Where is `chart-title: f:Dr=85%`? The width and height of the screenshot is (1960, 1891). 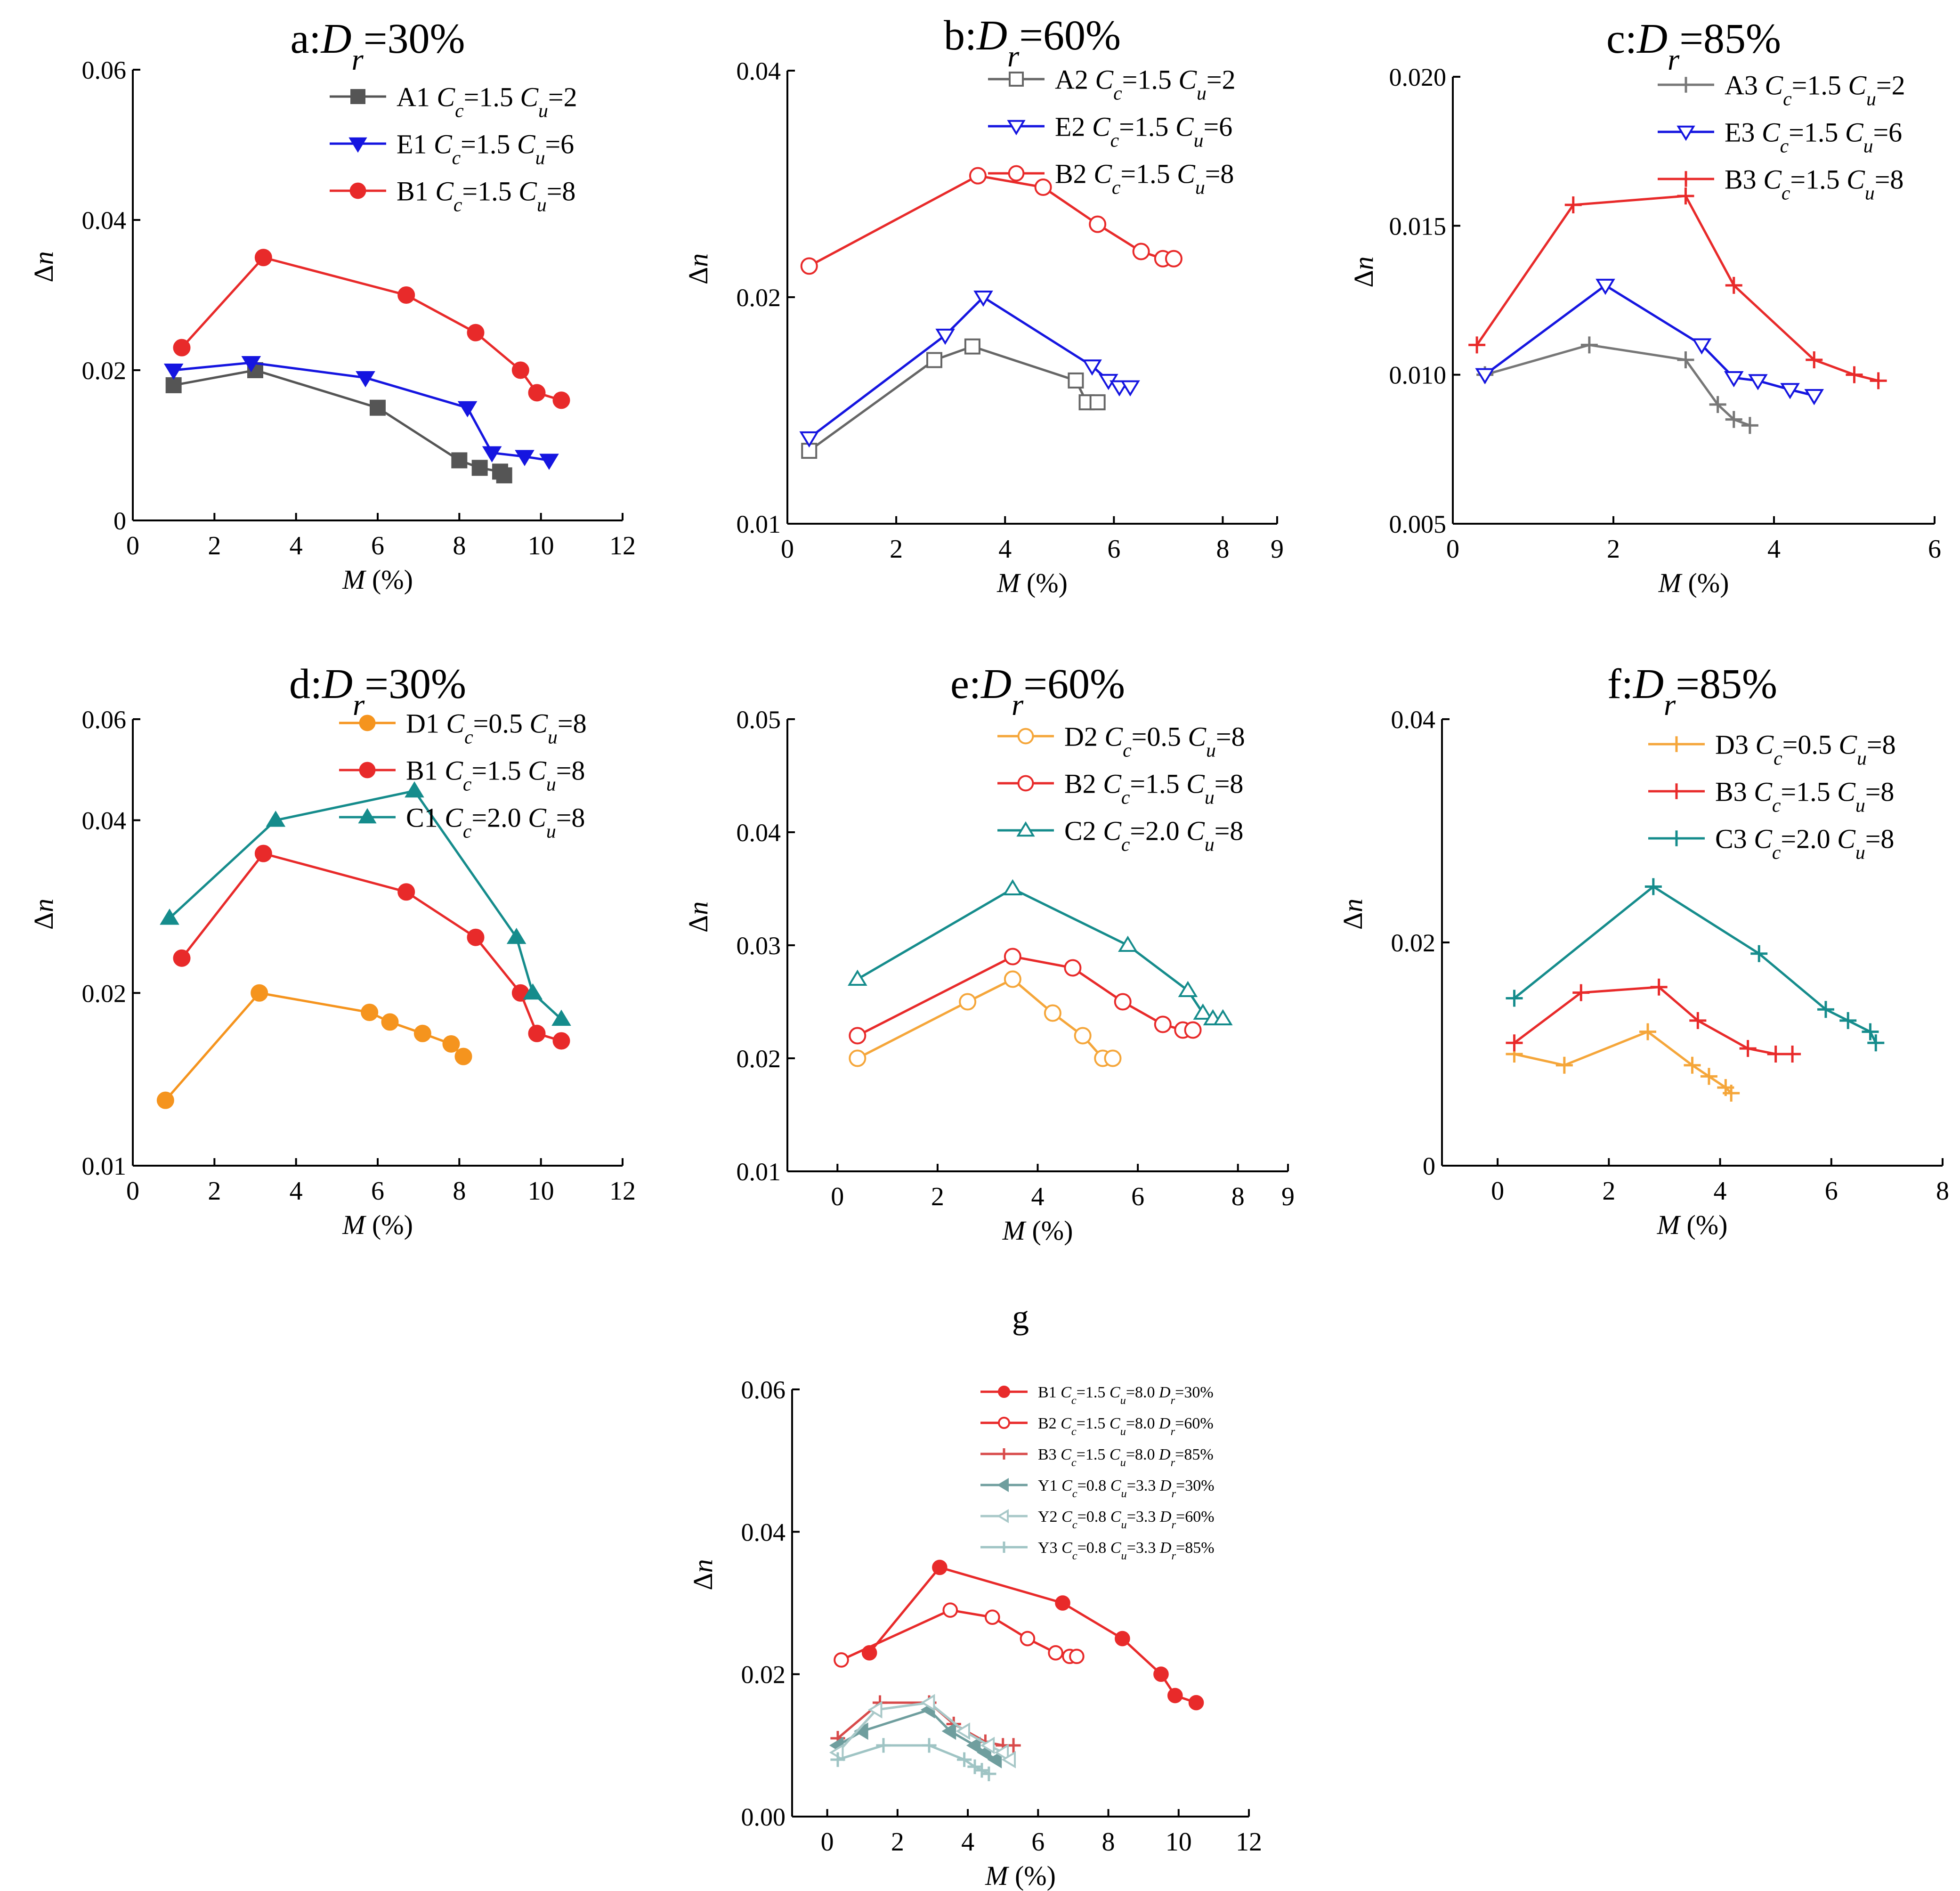 chart-title: f:Dr=85% is located at coordinates (1692, 691).